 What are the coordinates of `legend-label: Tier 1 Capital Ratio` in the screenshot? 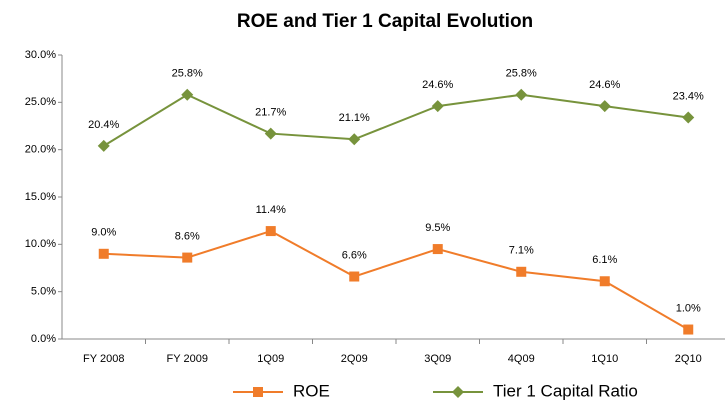 It's located at (565, 390).